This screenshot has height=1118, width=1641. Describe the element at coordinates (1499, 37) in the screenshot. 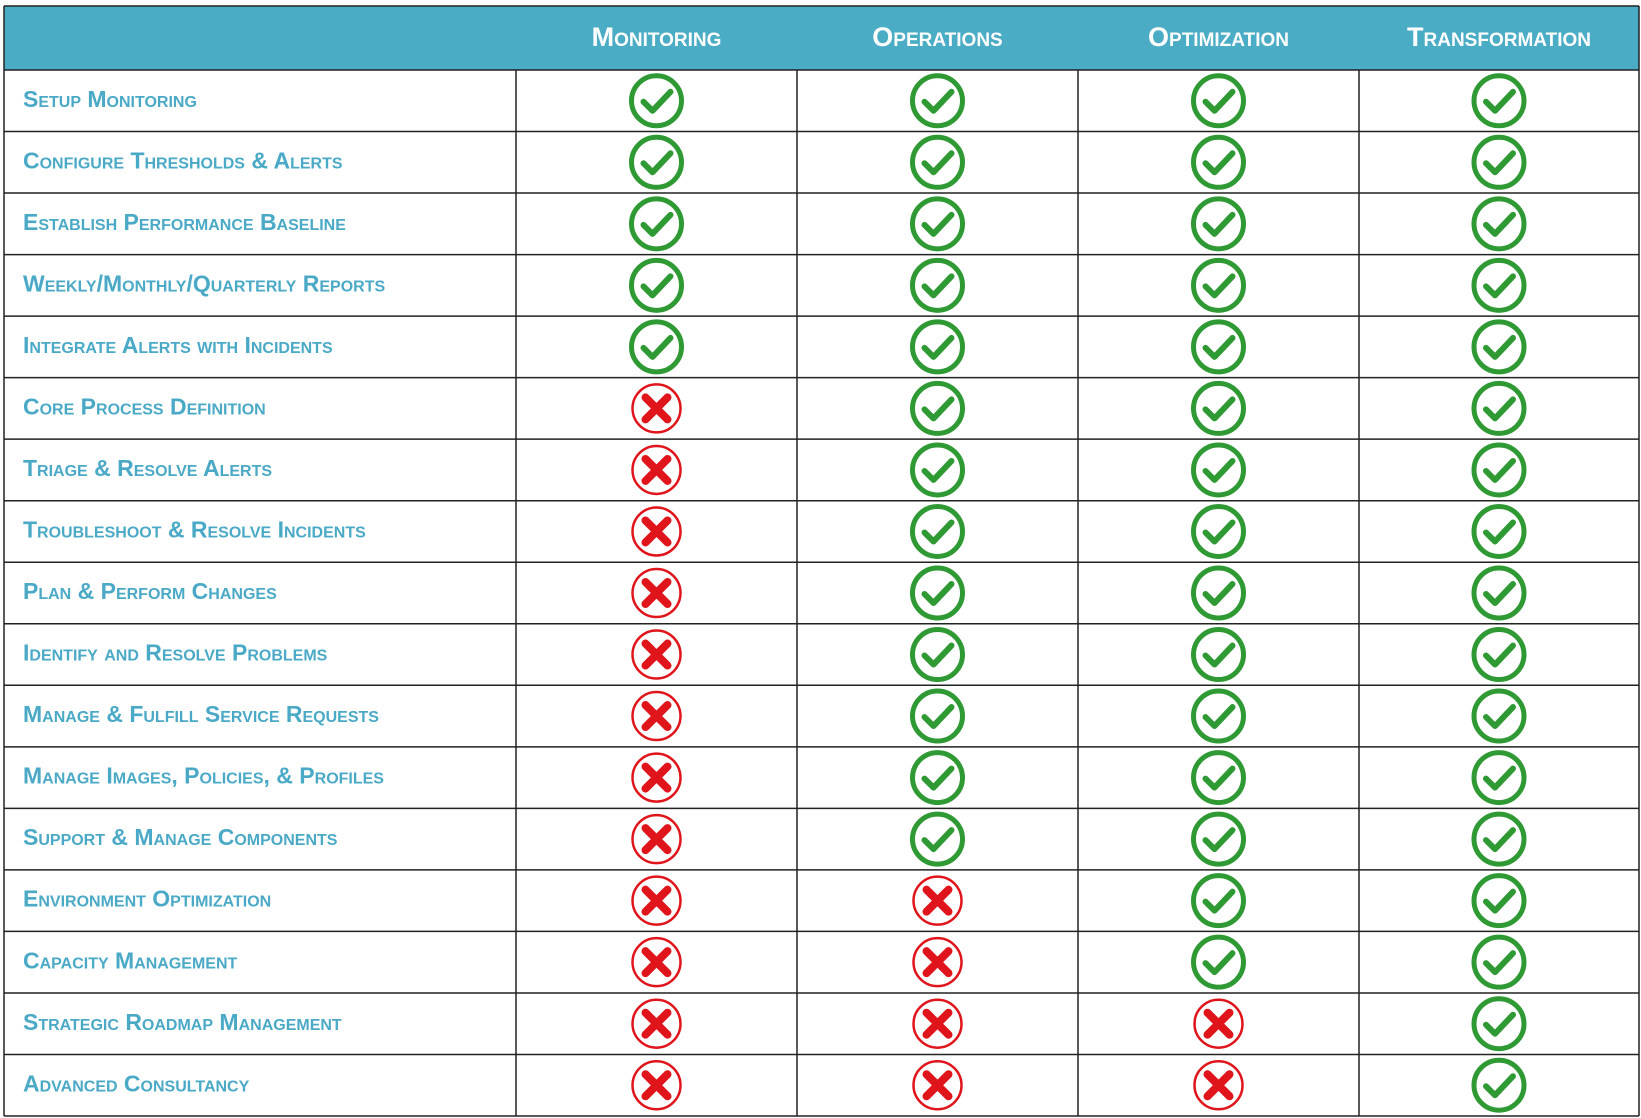

I see `column-header: Transformation` at that location.